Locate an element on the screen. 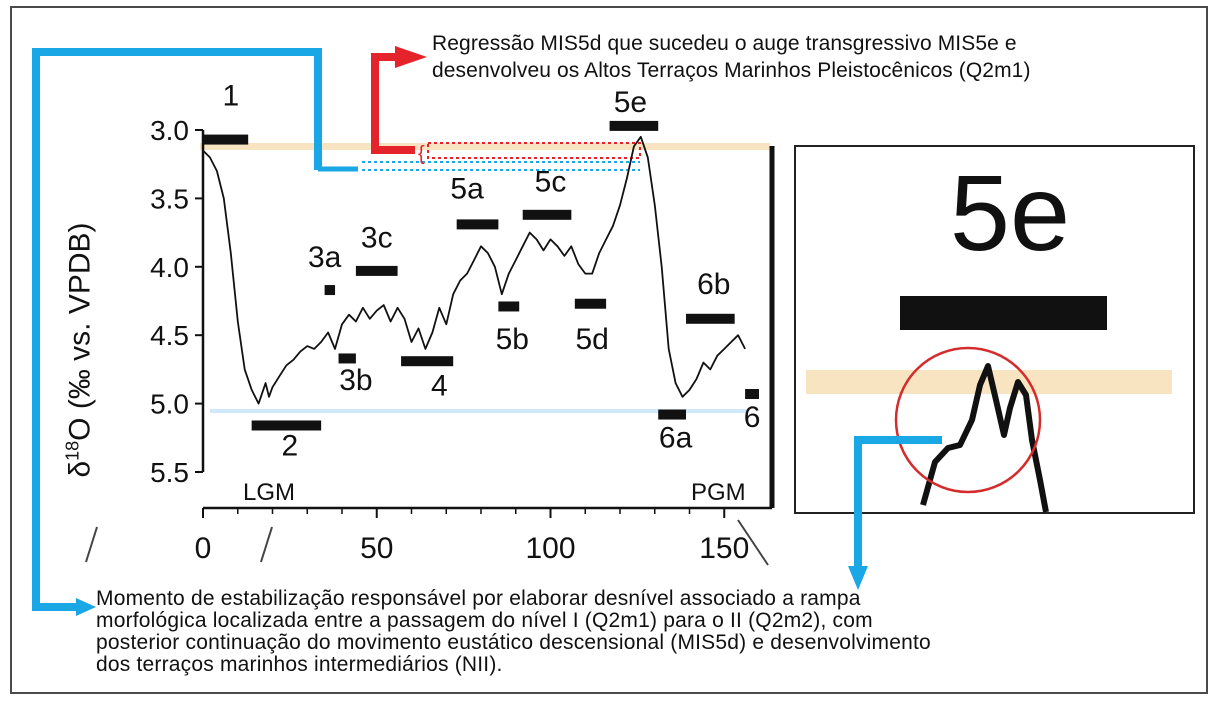 The height and width of the screenshot is (701, 1214). inset-5e-bar is located at coordinates (1003, 313).